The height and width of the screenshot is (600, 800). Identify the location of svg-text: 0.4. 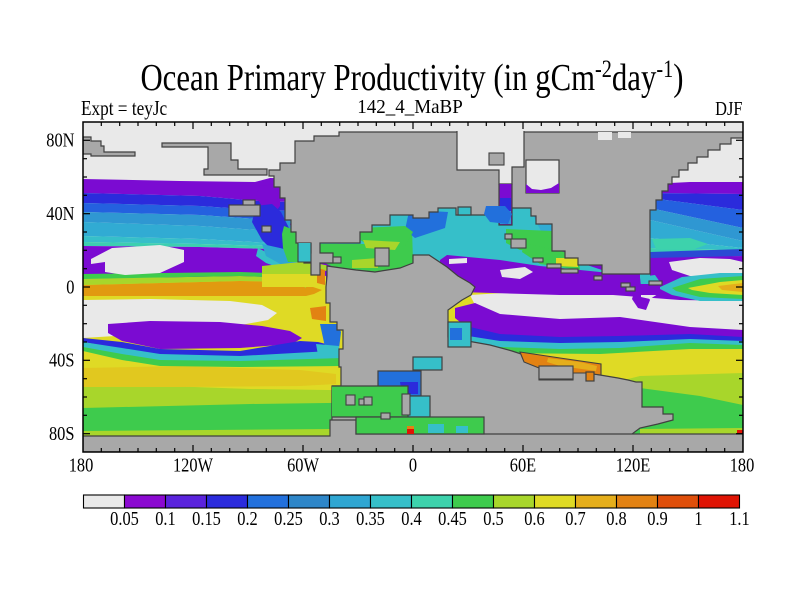
(411, 519).